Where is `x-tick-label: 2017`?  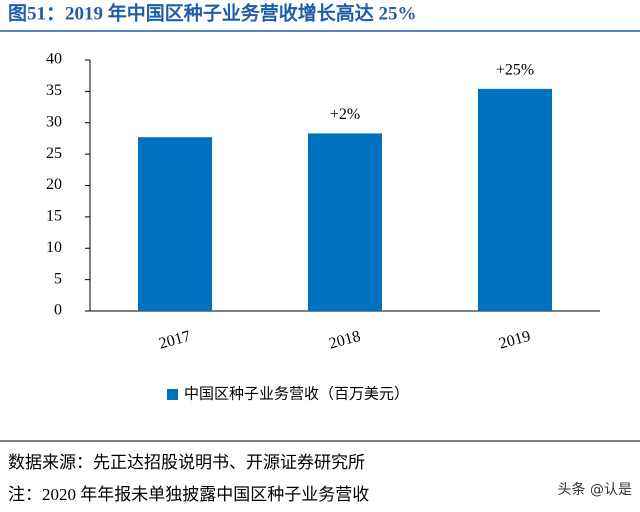 x-tick-label: 2017 is located at coordinates (174, 340).